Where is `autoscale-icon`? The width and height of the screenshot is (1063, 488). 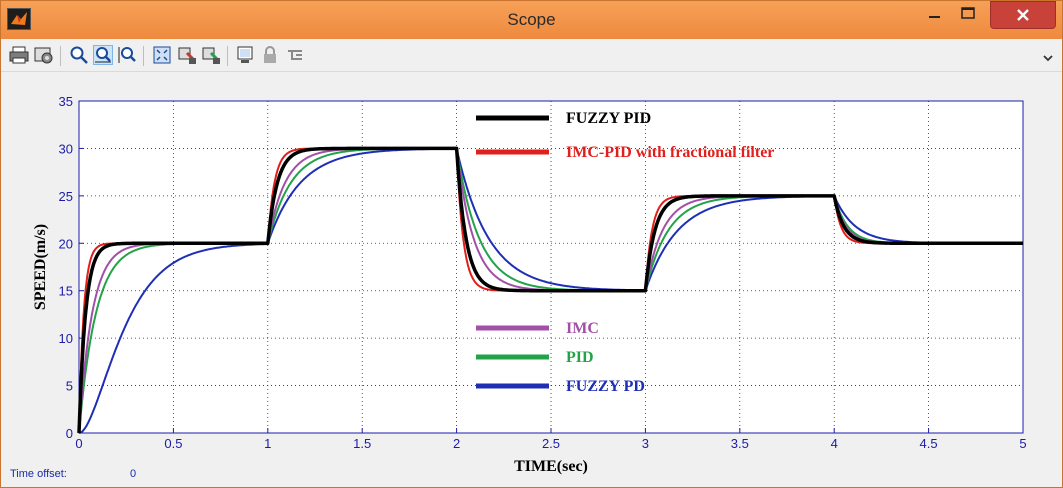
autoscale-icon is located at coordinates (162, 55).